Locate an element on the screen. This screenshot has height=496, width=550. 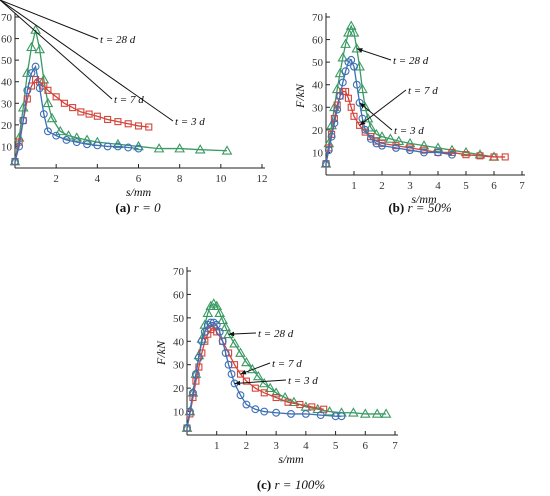
y-tick-label: 30 is located at coordinates (179, 366).